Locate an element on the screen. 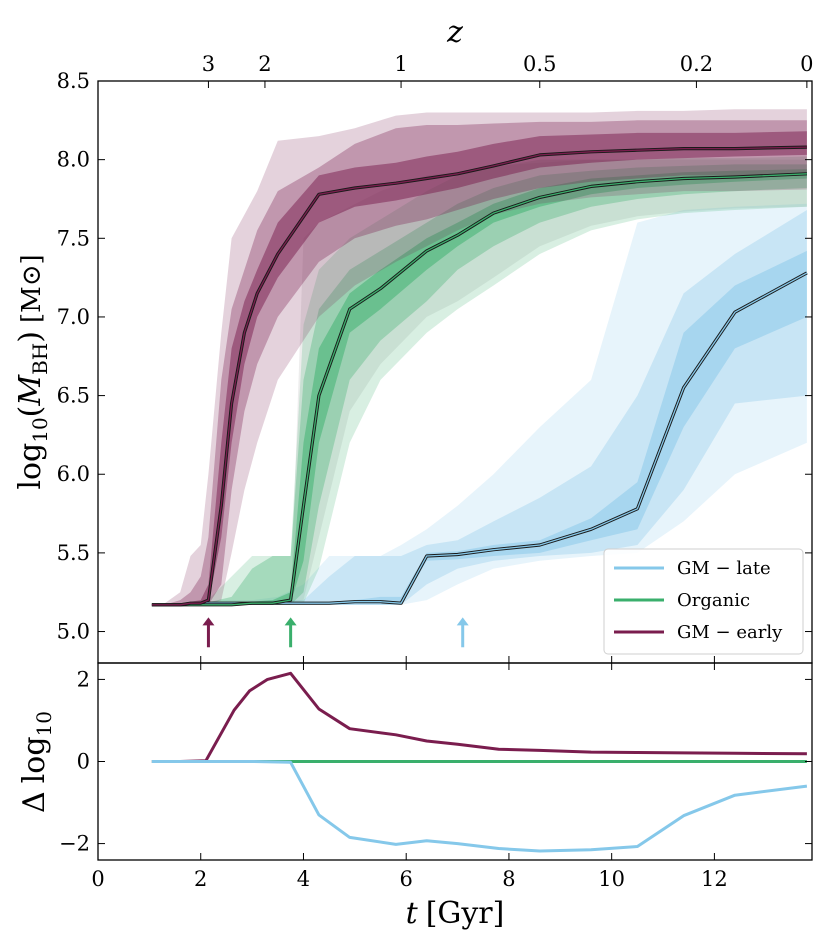 This screenshot has width=830, height=949. residual-line-gm-early is located at coordinates (479, 717).